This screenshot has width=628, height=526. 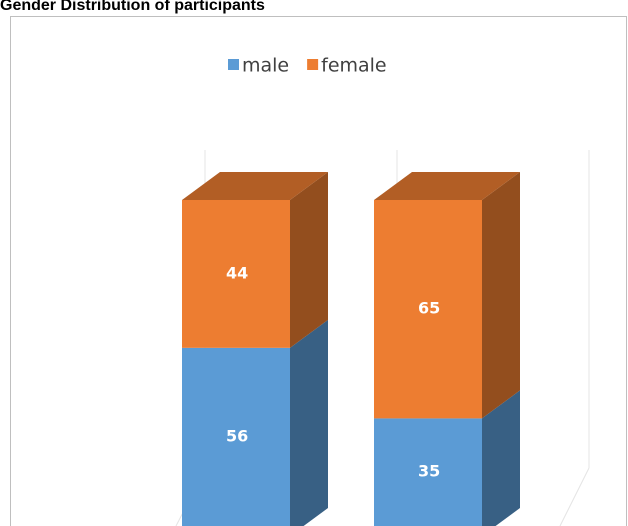 I want to click on value-label: 44, so click(x=237, y=272).